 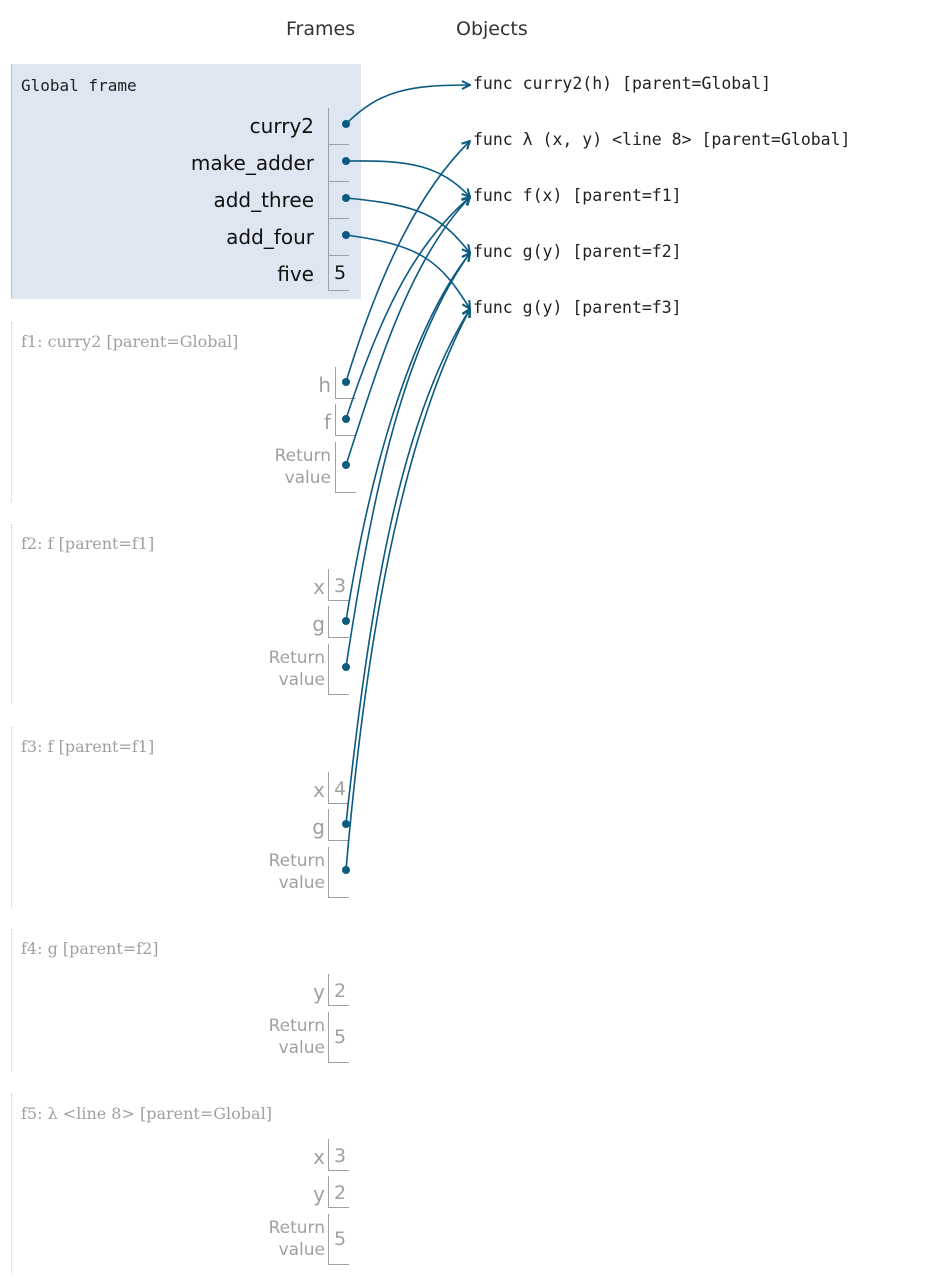 I want to click on arrow-f3-return, so click(x=407, y=590).